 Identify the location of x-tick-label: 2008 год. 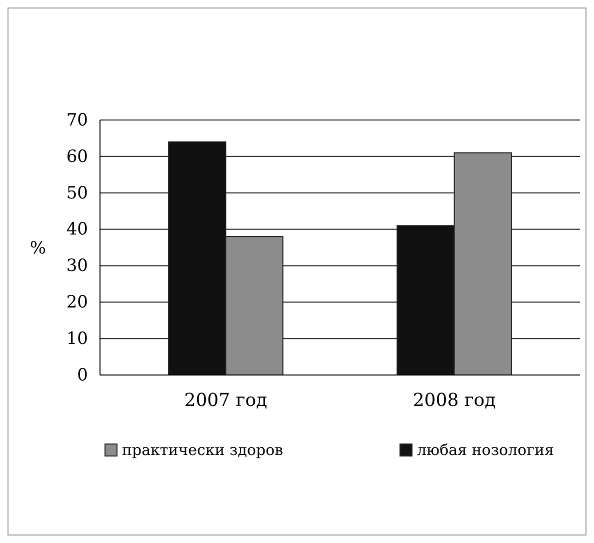
(454, 400).